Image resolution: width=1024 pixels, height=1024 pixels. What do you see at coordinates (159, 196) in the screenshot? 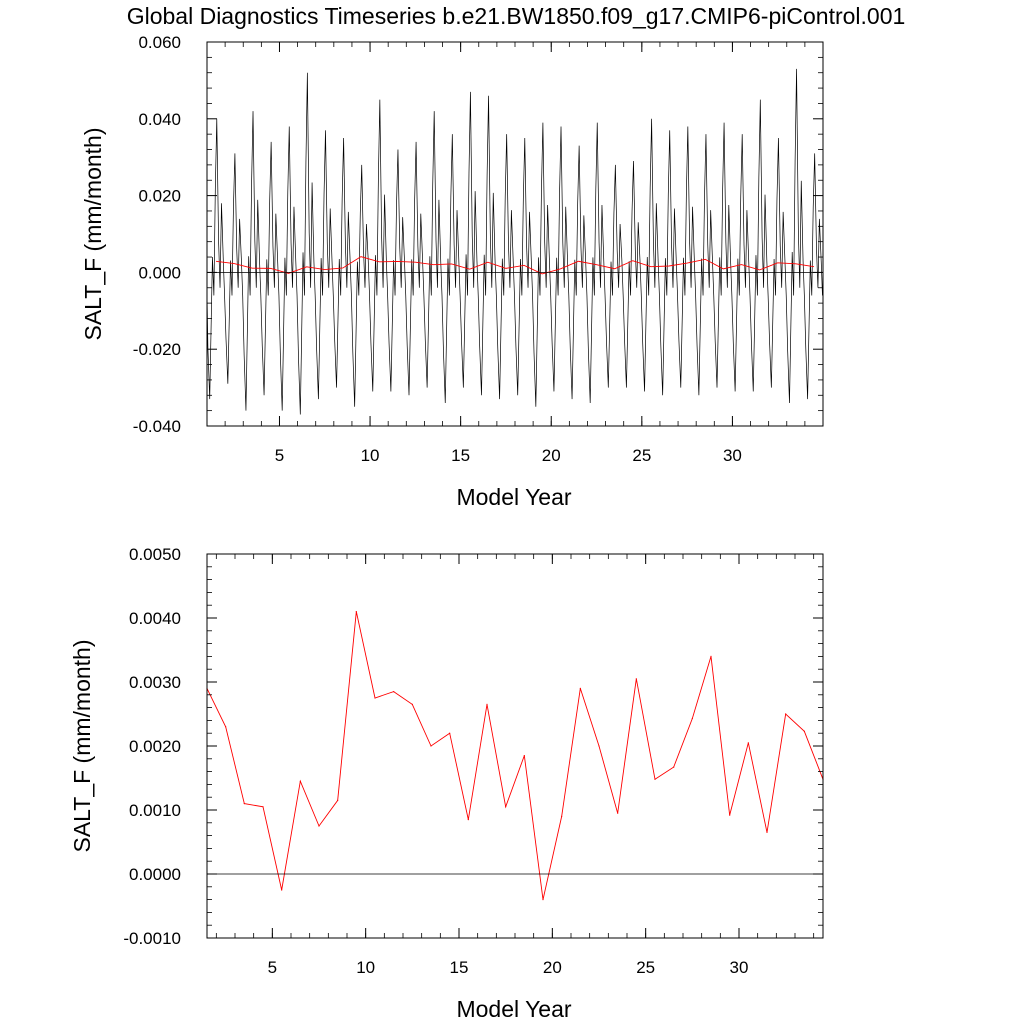
I see `top-y-tick-label: 0.020` at bounding box center [159, 196].